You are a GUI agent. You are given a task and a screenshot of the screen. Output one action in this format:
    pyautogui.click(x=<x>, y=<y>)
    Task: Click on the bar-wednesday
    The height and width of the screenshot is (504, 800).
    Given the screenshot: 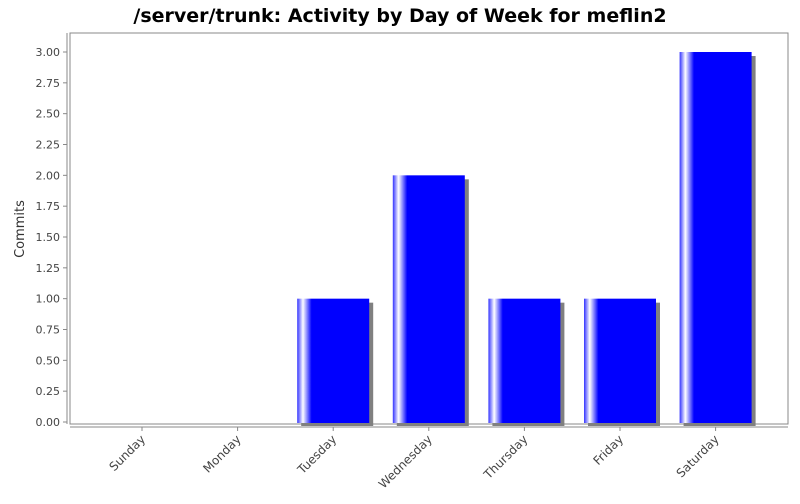 What is the action you would take?
    pyautogui.click(x=428, y=299)
    